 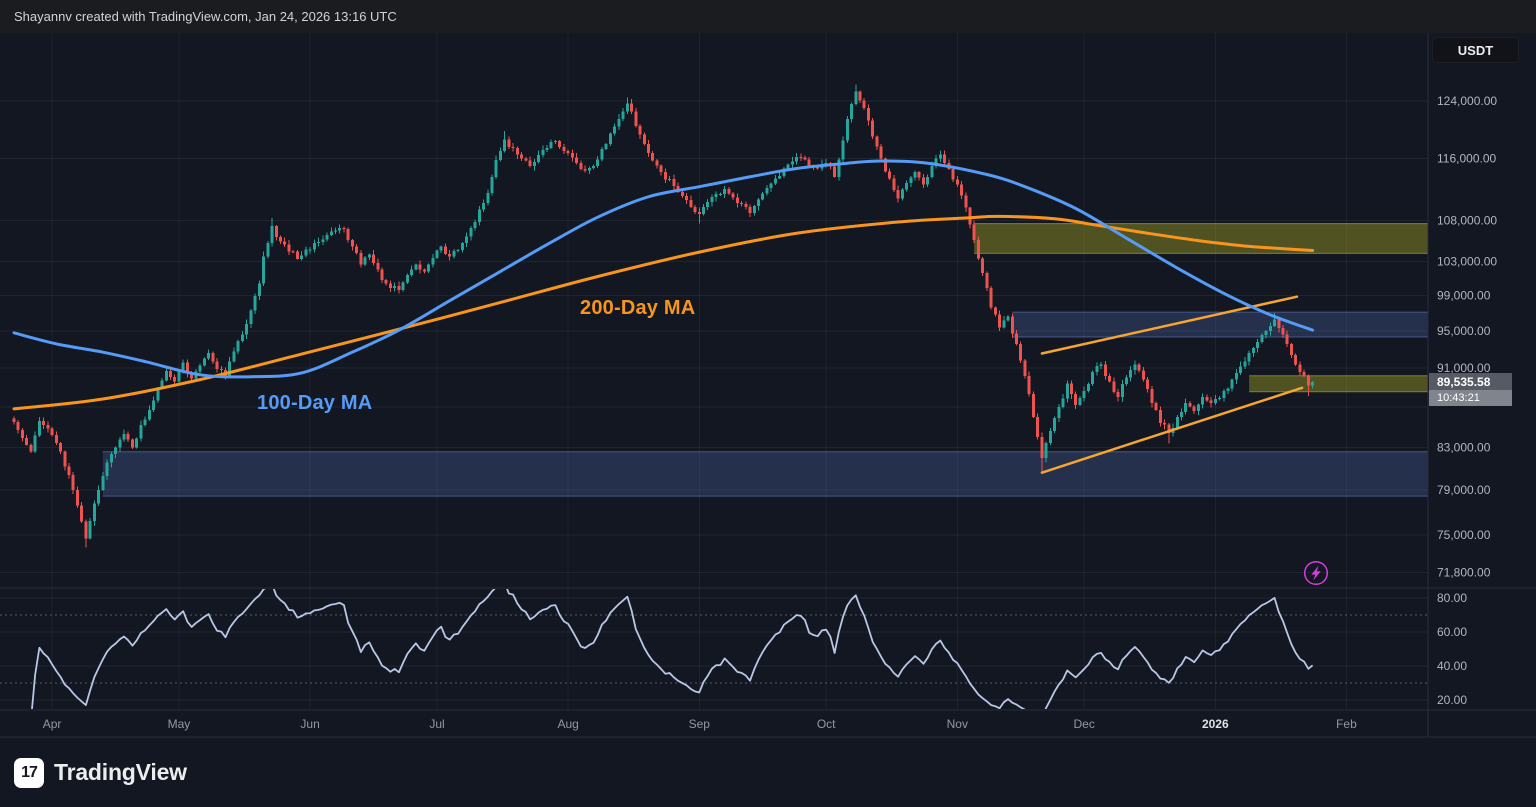 What do you see at coordinates (826, 724) in the screenshot?
I see `svg-text: Oct` at bounding box center [826, 724].